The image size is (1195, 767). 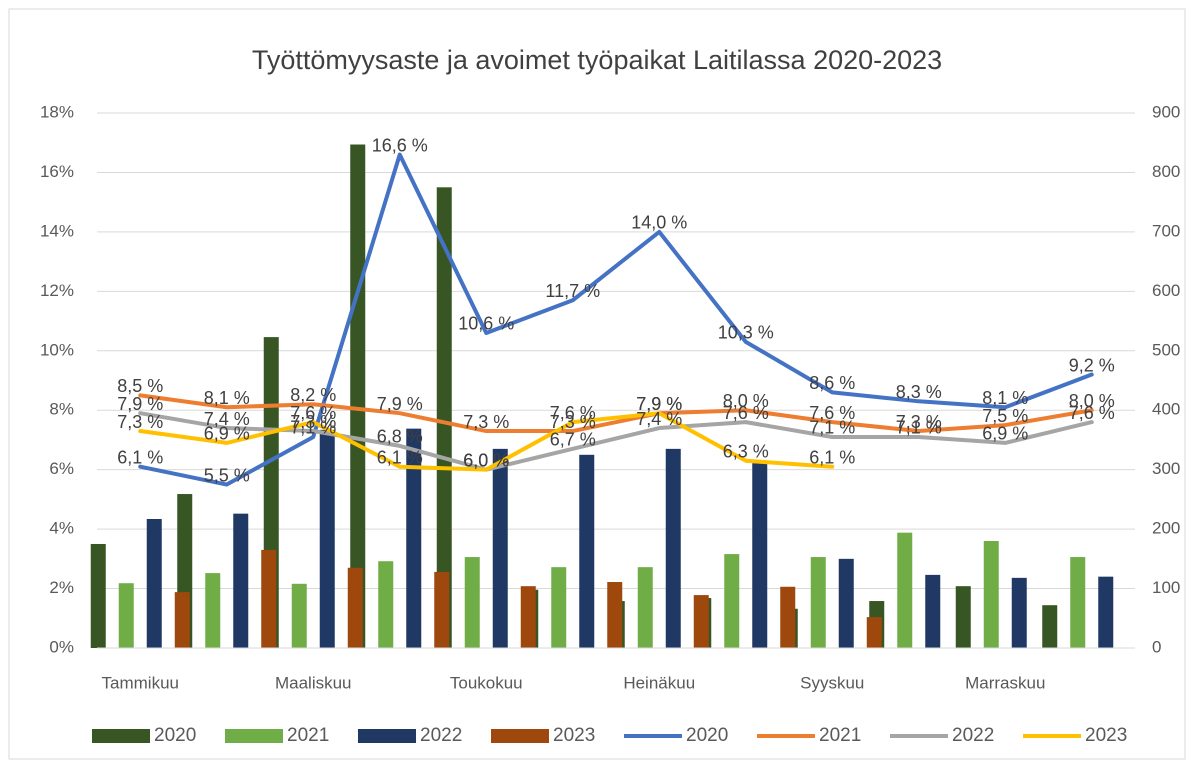 I want to click on y-tick-label: 8%, so click(x=61, y=409).